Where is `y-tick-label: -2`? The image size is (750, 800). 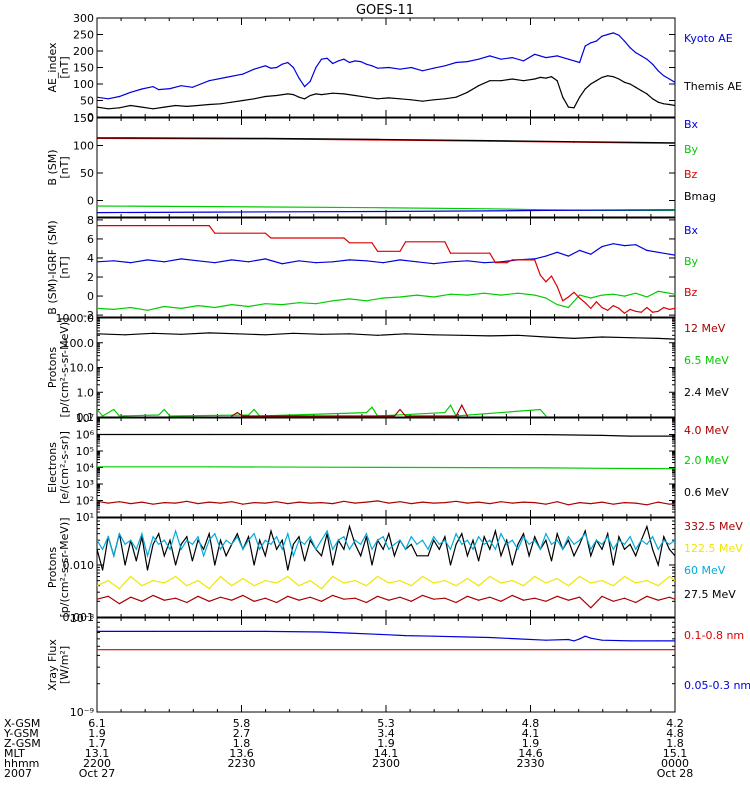 y-tick-label: -2 is located at coordinates (88, 315).